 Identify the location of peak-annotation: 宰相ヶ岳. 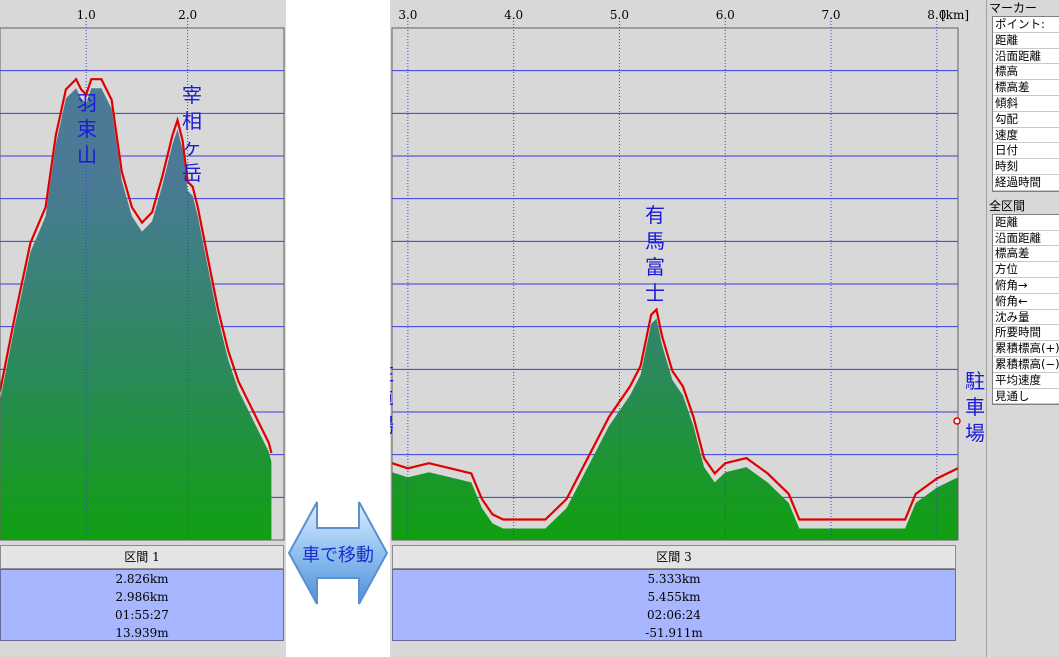
(192, 134).